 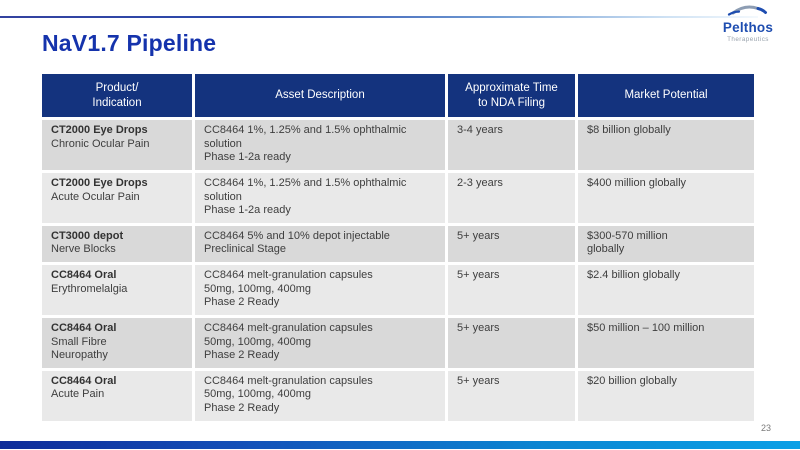 What do you see at coordinates (646, 327) in the screenshot?
I see `market-line: $50 million – 100 million` at bounding box center [646, 327].